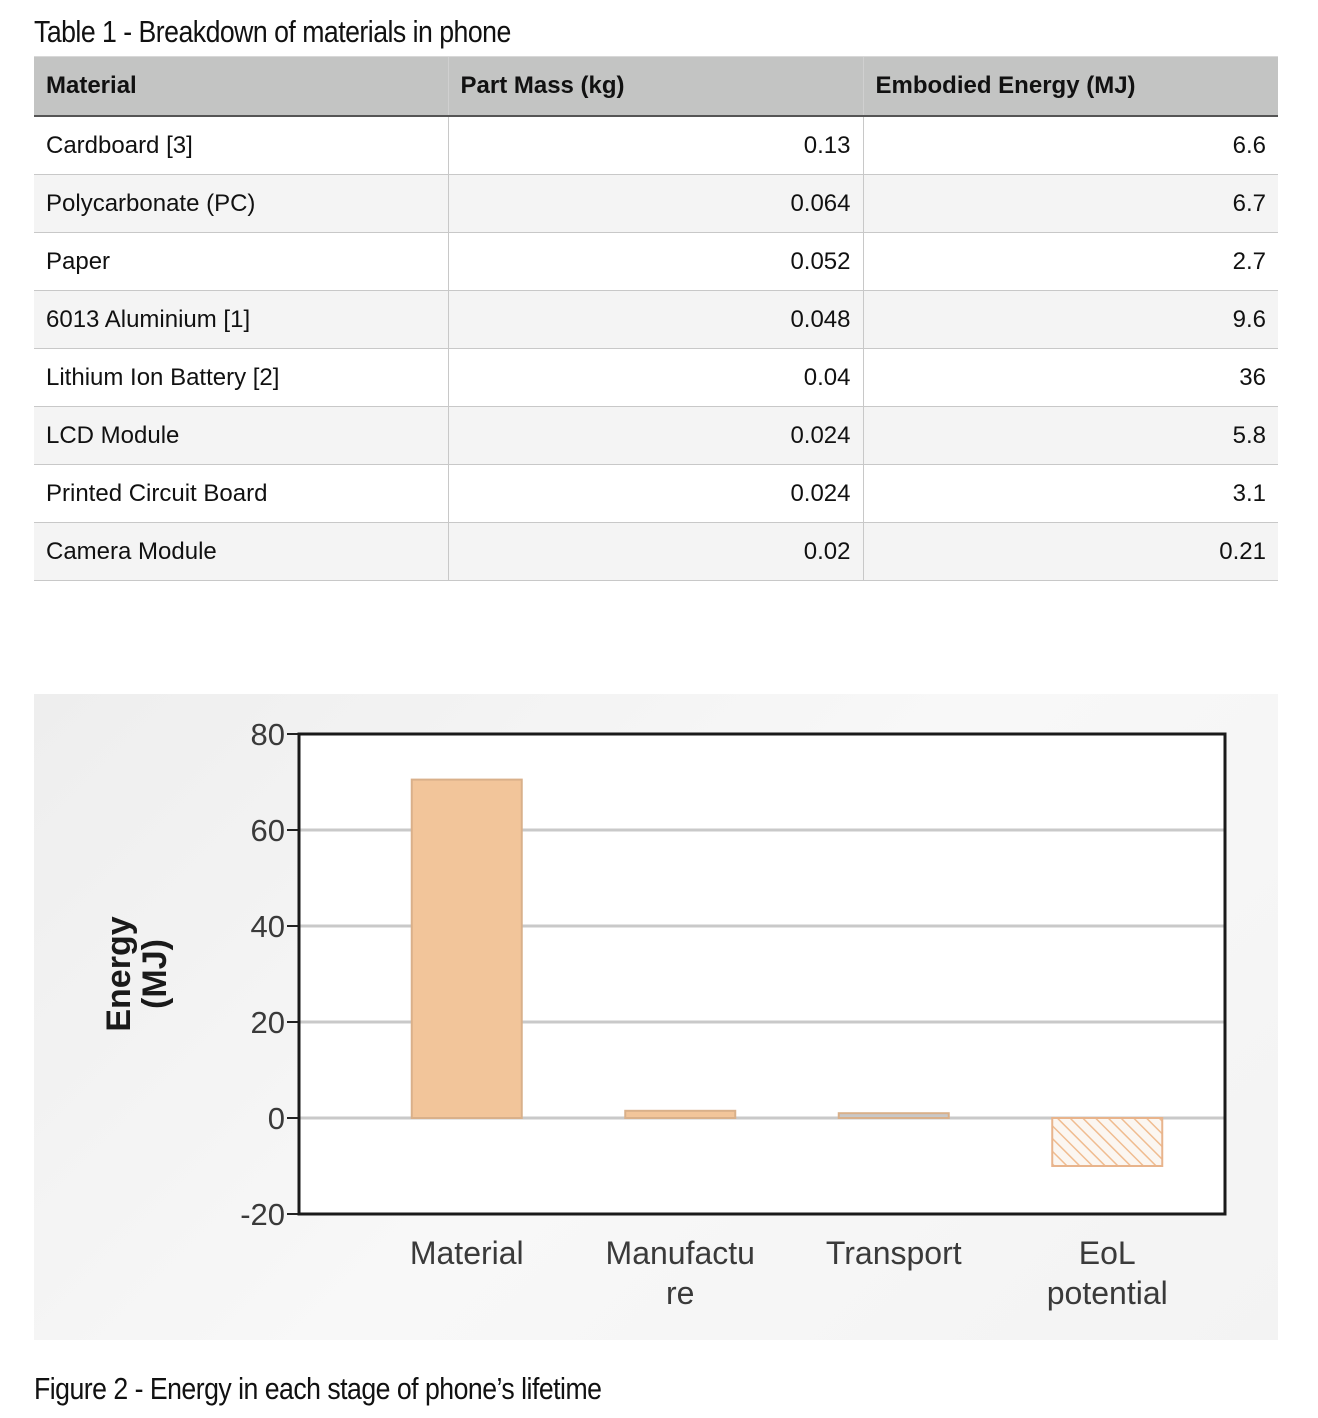  What do you see at coordinates (241, 493) in the screenshot?
I see `cell-material: Printed Circuit Board` at bounding box center [241, 493].